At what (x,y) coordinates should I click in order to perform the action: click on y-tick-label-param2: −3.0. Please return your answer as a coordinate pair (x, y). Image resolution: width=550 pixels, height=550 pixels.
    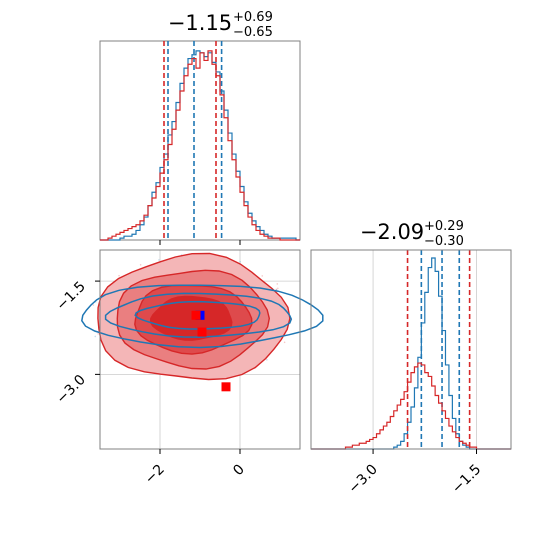
    Looking at the image, I should click on (70, 389).